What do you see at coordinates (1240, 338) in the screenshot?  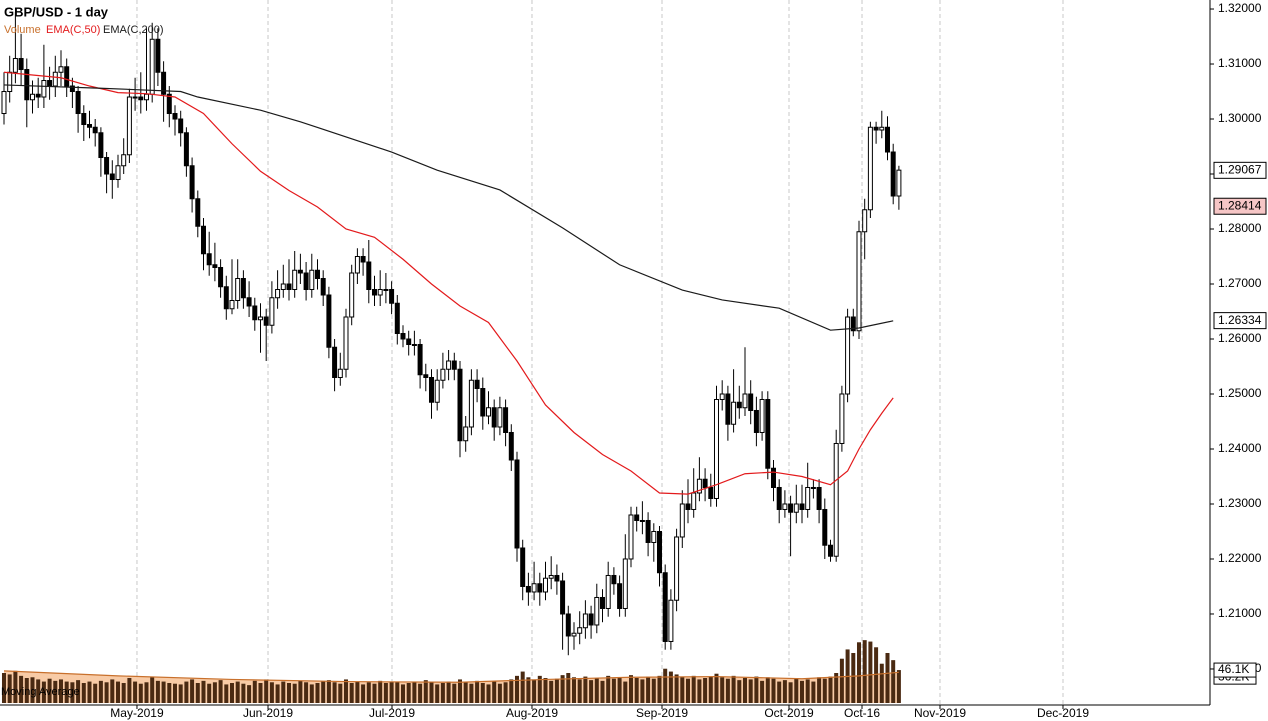 I see `y-tick-label: 1.26000` at bounding box center [1240, 338].